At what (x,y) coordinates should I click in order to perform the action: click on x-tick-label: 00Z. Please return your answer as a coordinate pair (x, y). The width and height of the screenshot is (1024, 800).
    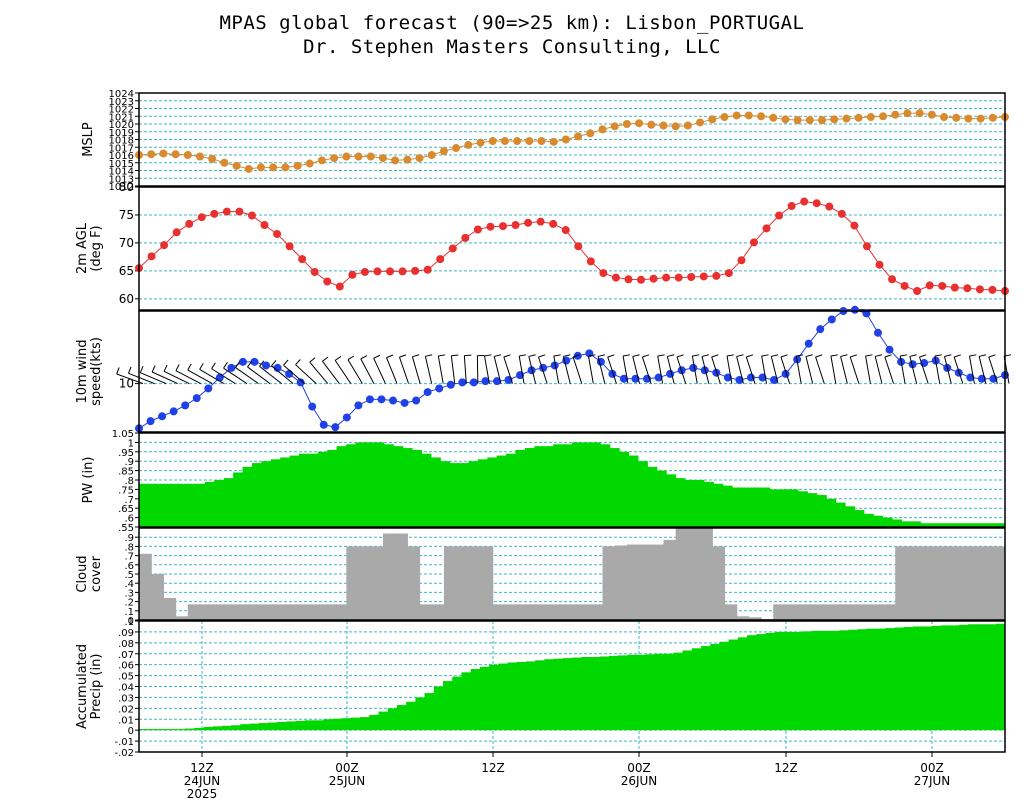
    Looking at the image, I should click on (639, 768).